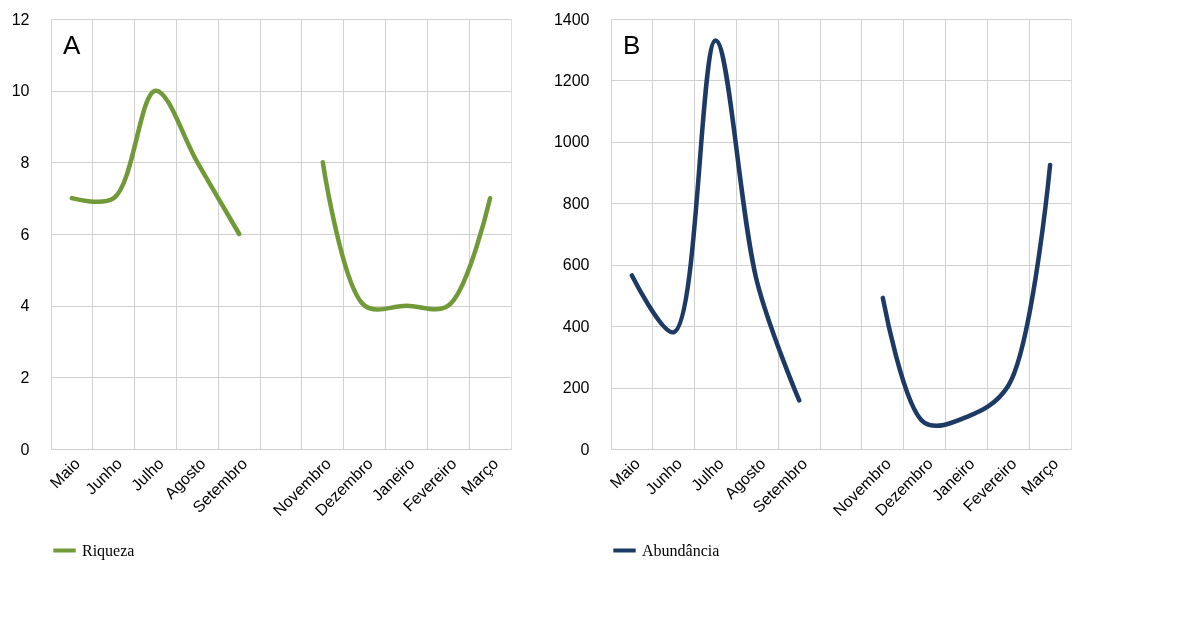 The height and width of the screenshot is (620, 1196). I want to click on y-tick-label: 400, so click(576, 326).